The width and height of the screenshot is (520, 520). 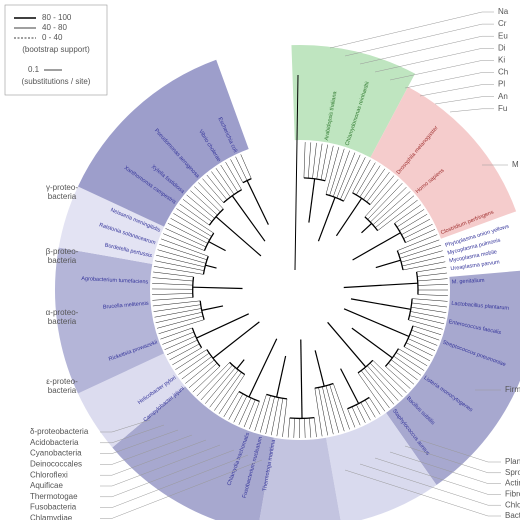 I want to click on scale-label: 0.1, so click(x=34, y=69).